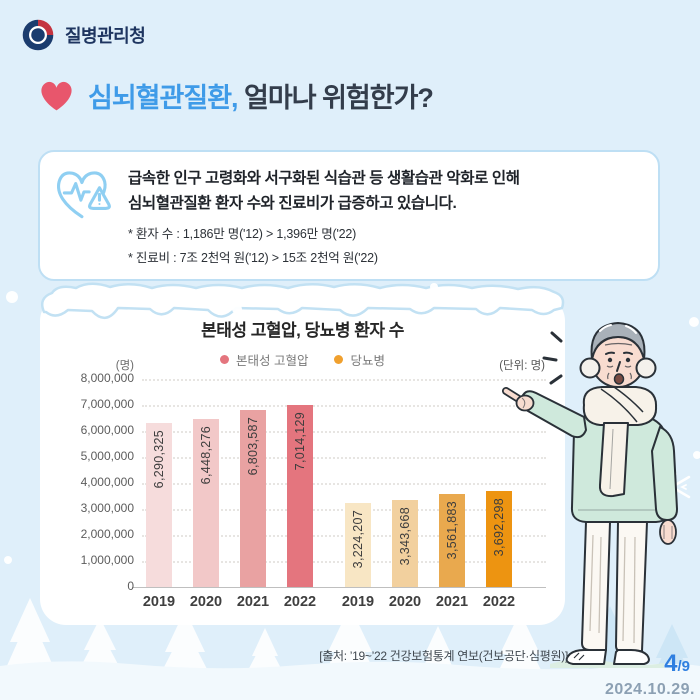  I want to click on bar-slot: 7,014,129 2022, so click(300, 494).